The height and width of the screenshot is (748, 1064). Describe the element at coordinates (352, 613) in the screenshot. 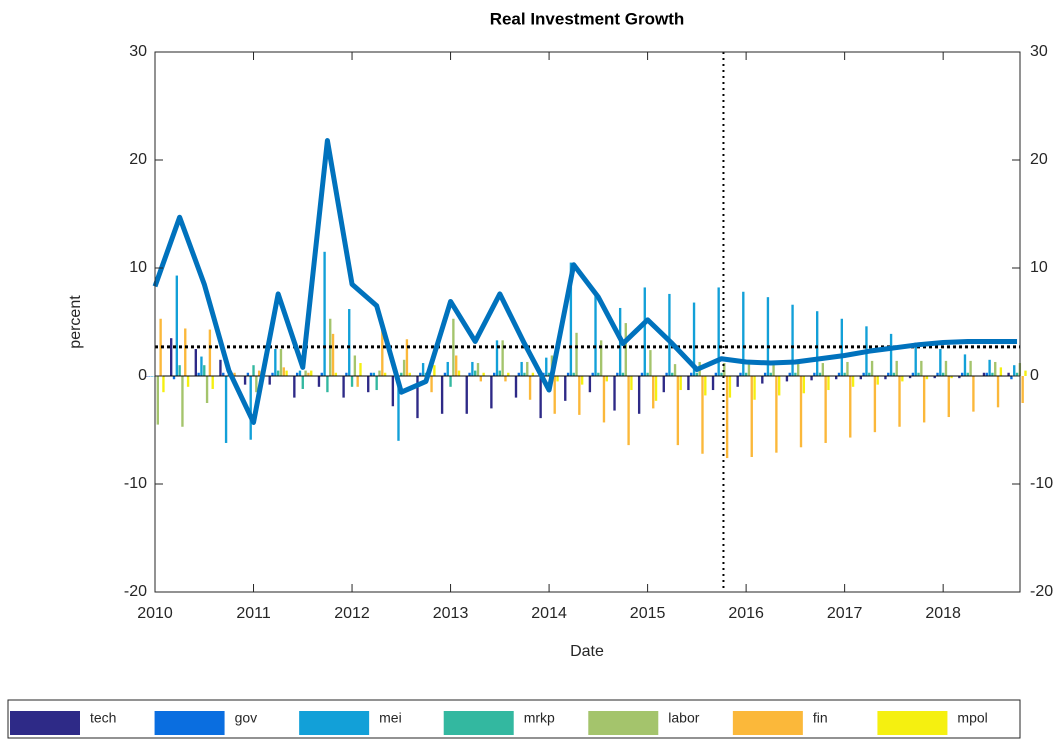

I see `x-tick-label: 2012` at that location.